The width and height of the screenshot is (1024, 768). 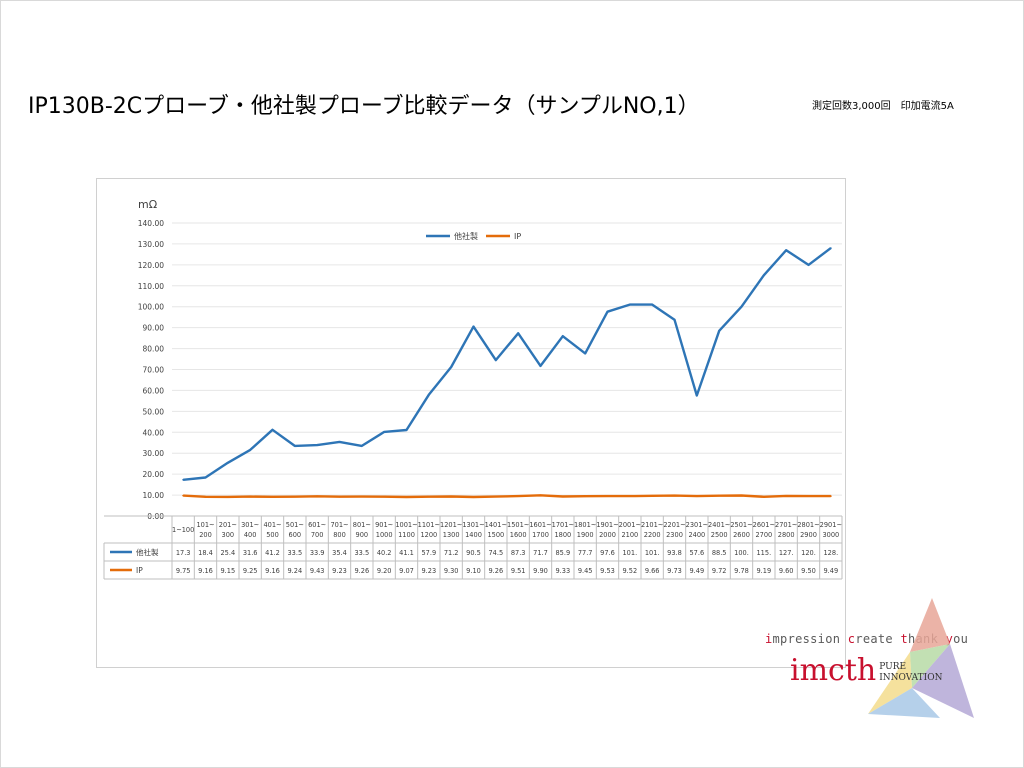 I want to click on triangle-facet-left, so click(x=890, y=683).